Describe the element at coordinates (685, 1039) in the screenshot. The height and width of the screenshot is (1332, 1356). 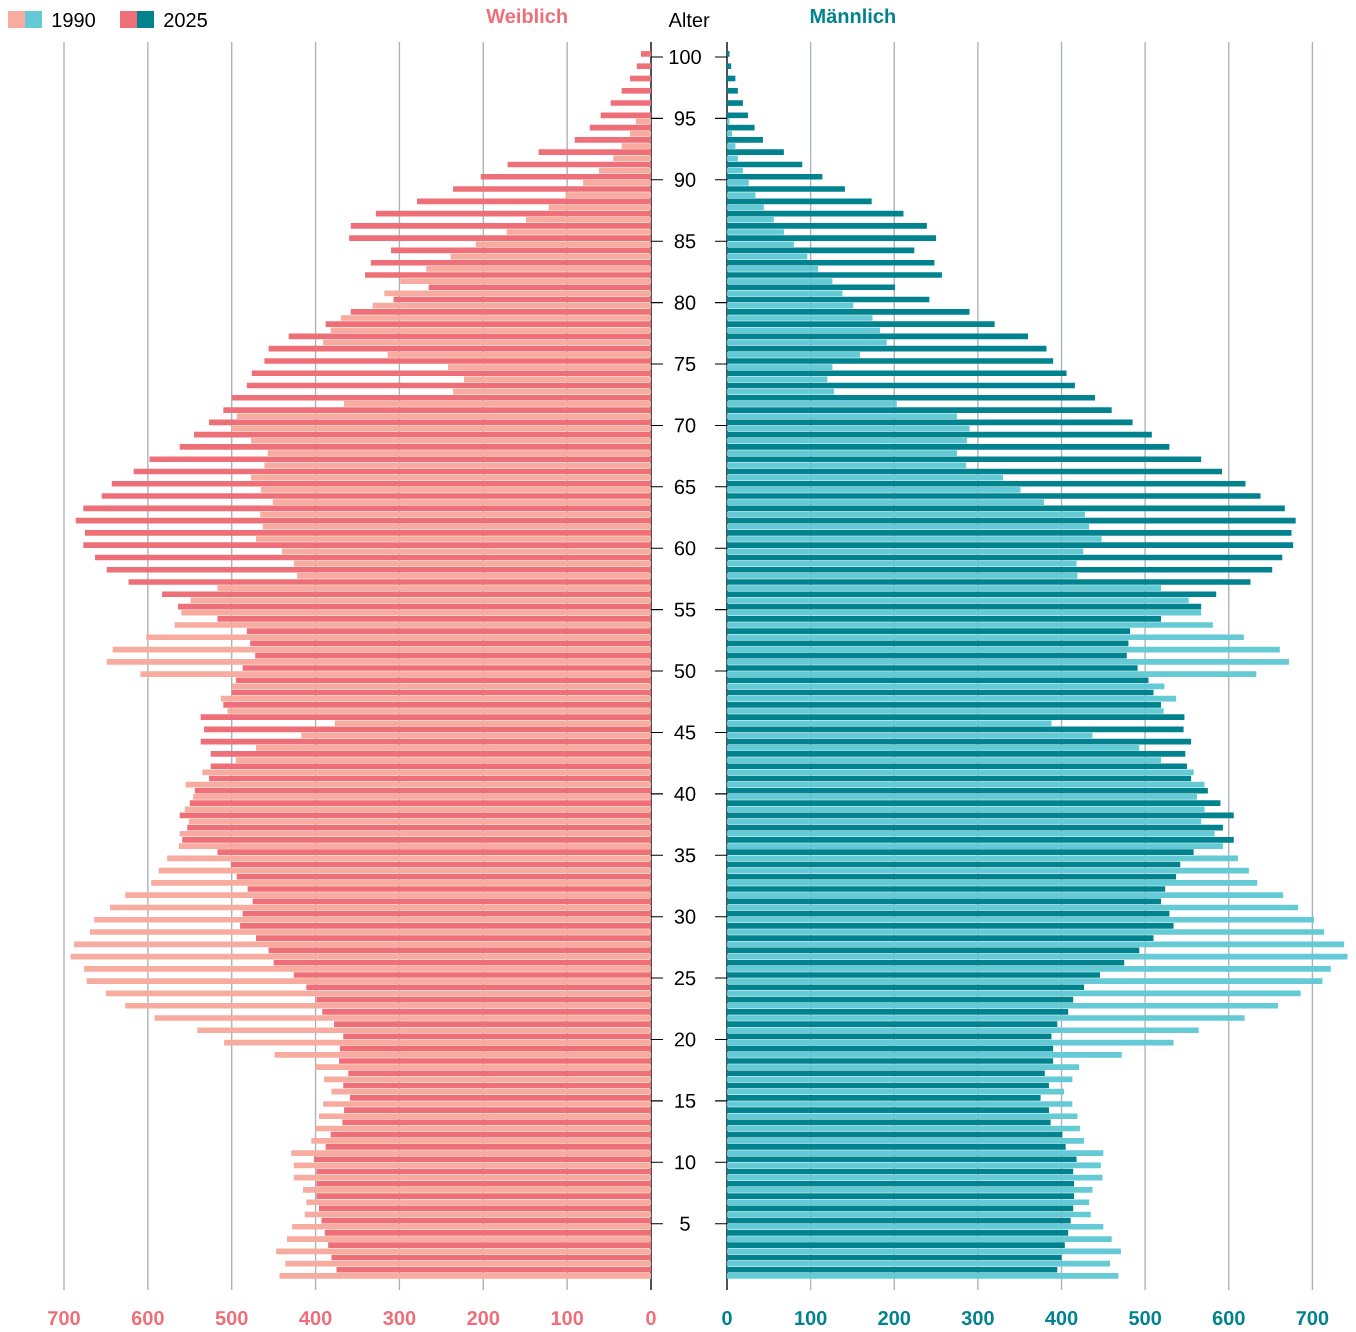
I see `y-tick-label: 20` at that location.